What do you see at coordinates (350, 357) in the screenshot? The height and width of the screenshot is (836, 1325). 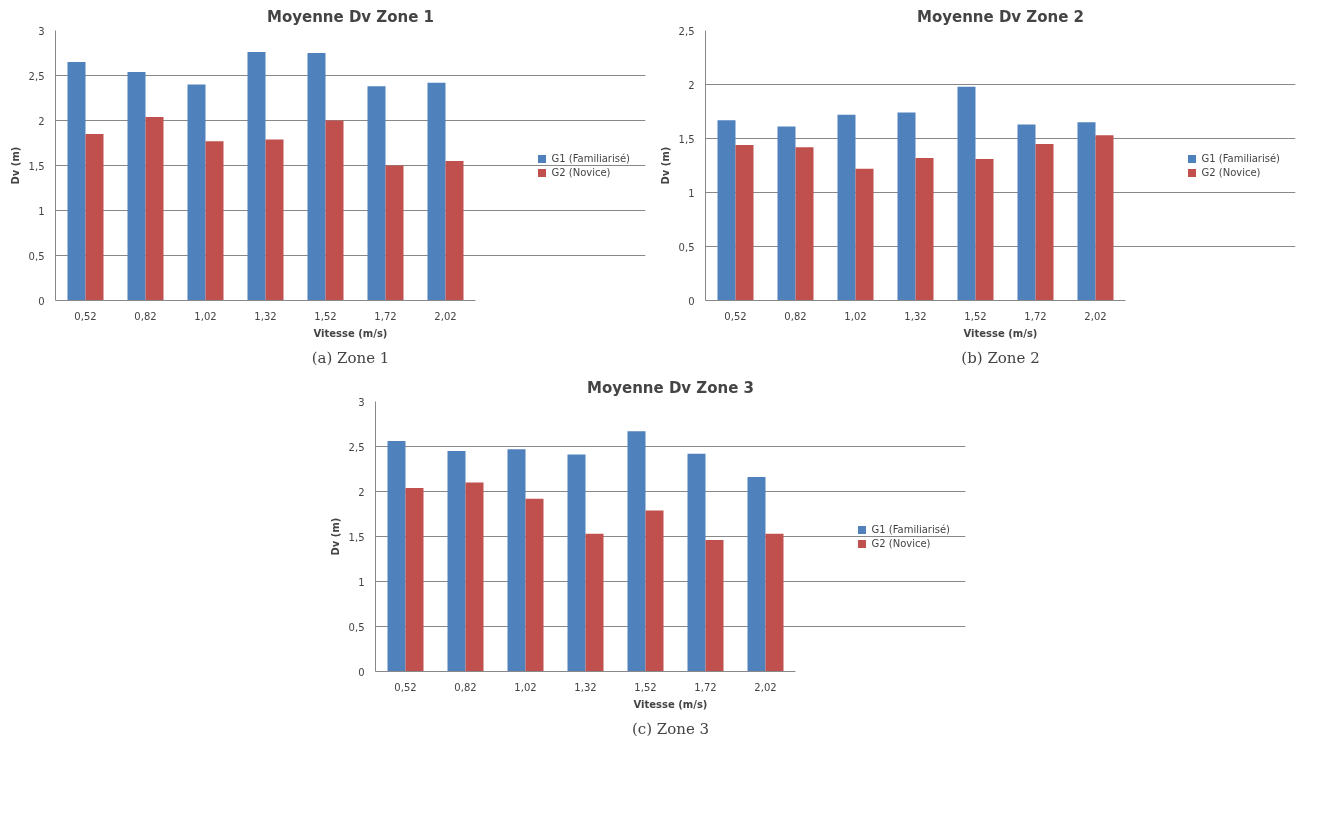 I see `text: (a) Zone 1` at bounding box center [350, 357].